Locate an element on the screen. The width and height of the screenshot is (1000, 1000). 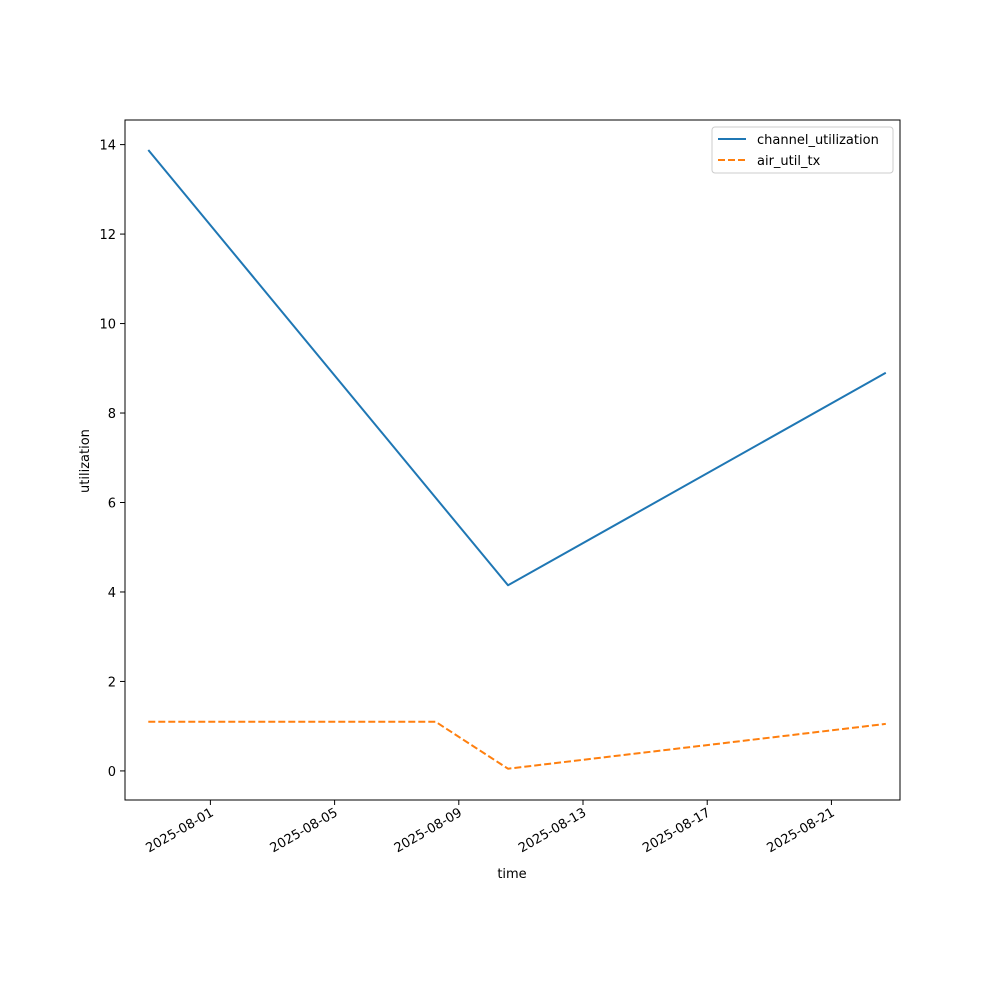
legend-label-channel-utilization: channel_utilization is located at coordinates (818, 140).